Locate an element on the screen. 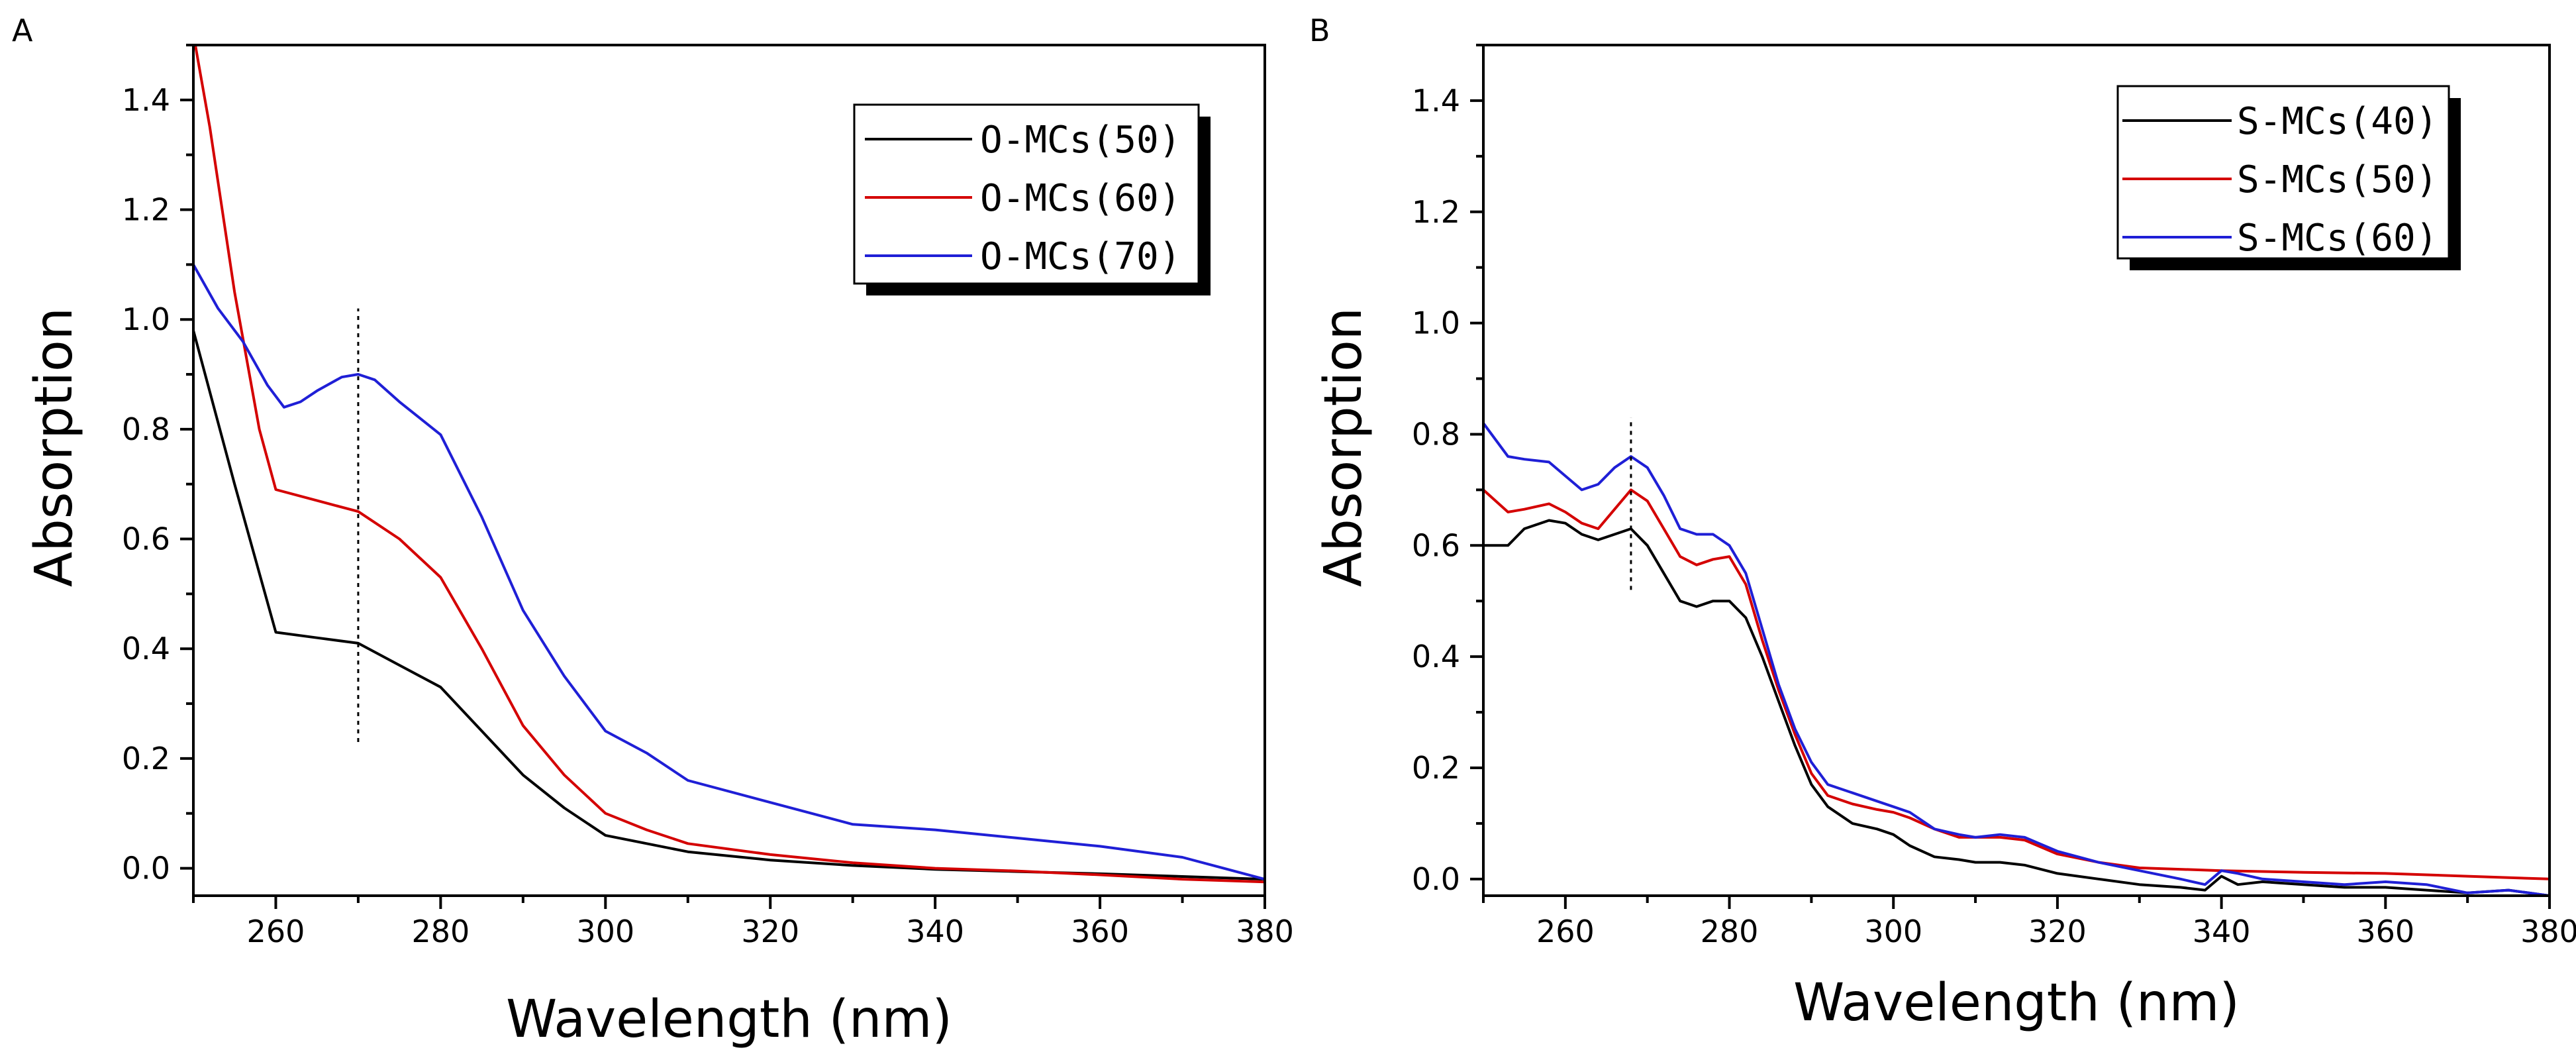  legend-entry-label: S-MCs(50) is located at coordinates (2337, 180).